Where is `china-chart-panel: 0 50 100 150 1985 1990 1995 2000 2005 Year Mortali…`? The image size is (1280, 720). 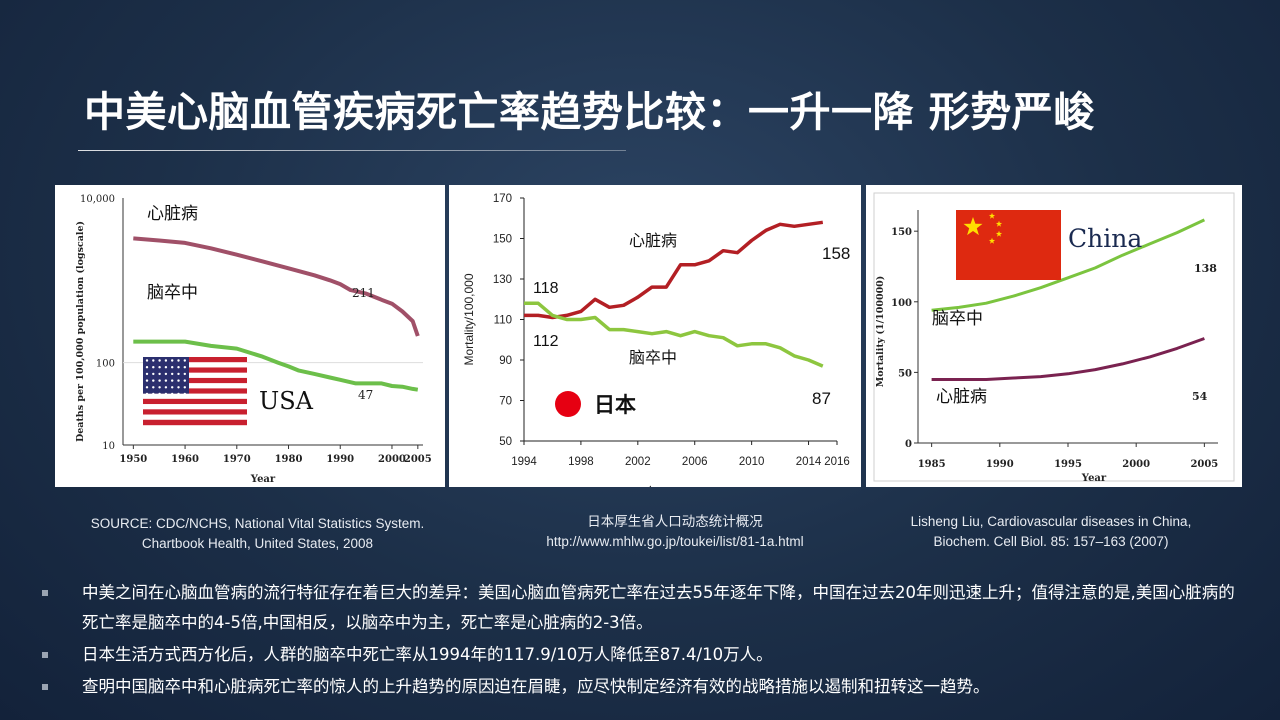
china-chart-panel: 0 50 100 150 1985 1990 1995 2000 2005 Year Mortali… is located at coordinates (1054, 336).